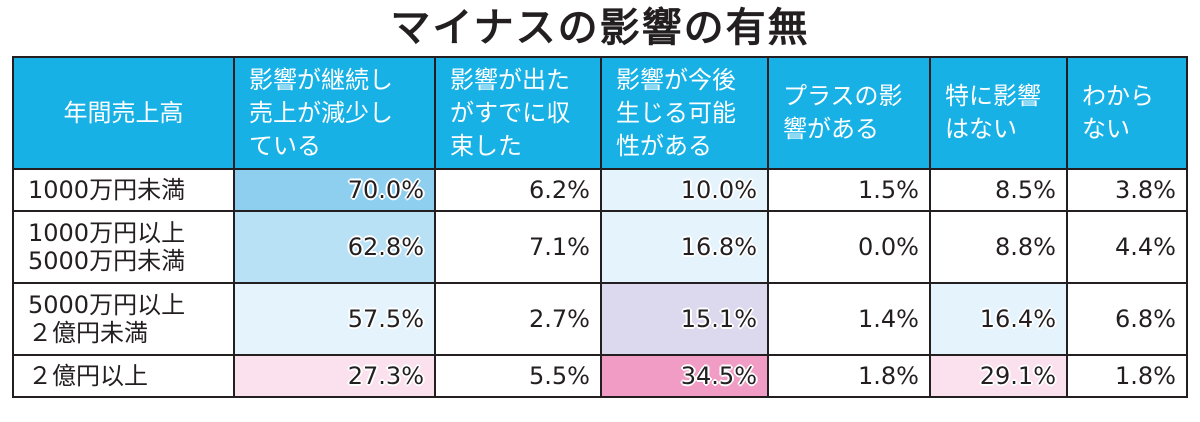 This screenshot has width=1200, height=422. Describe the element at coordinates (1127, 190) in the screenshot. I see `value-cell: 3.8%` at that location.